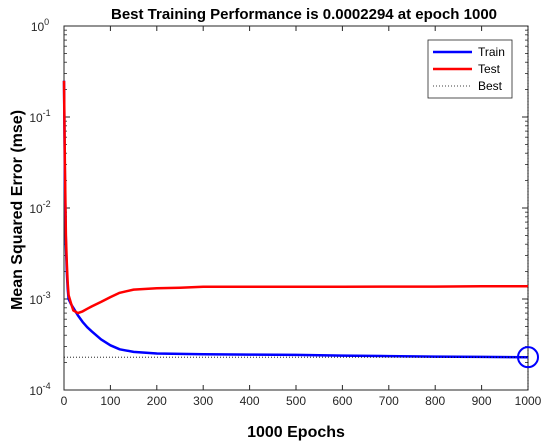 This screenshot has height=446, width=550. I want to click on x-tick-label: 1000, so click(528, 401).